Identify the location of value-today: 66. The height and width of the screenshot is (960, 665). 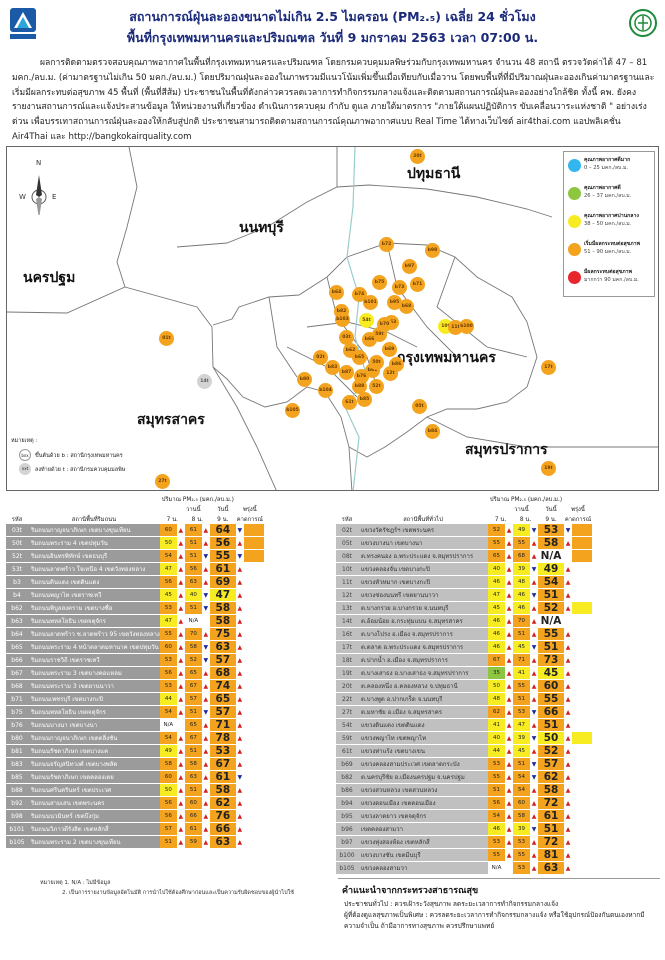
(551, 712).